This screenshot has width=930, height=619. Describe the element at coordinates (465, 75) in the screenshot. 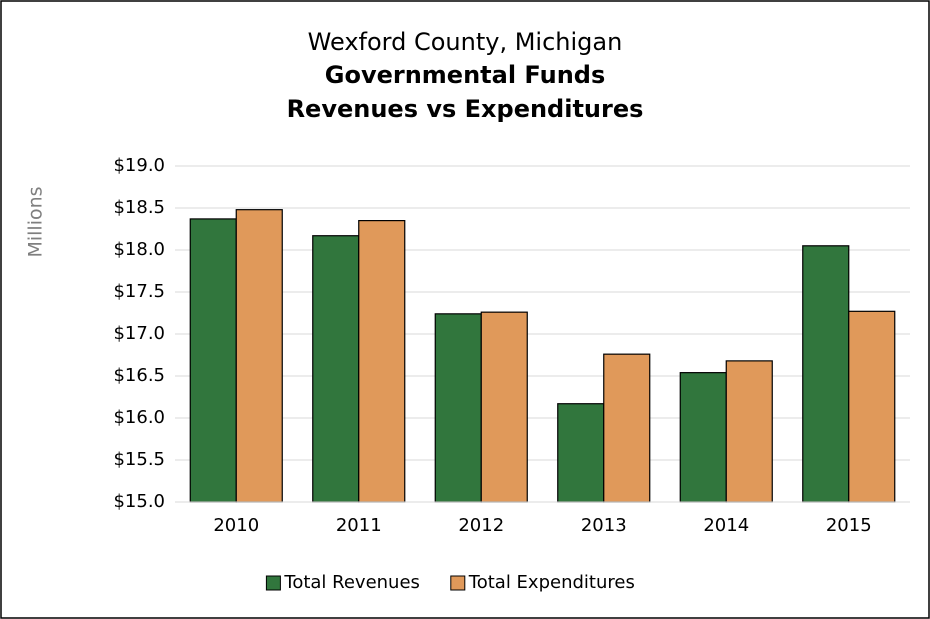

I see `chart-title: Governmental Funds` at that location.